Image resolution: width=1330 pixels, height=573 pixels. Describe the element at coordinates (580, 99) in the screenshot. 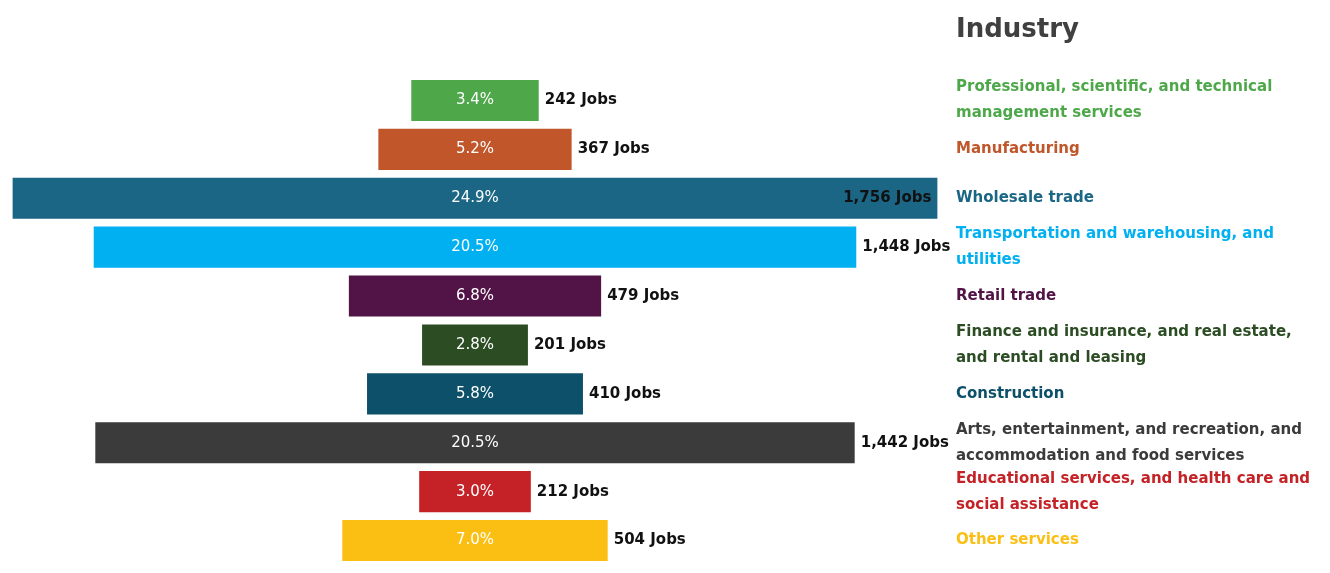

I see `data-label: 242 Jobs` at that location.